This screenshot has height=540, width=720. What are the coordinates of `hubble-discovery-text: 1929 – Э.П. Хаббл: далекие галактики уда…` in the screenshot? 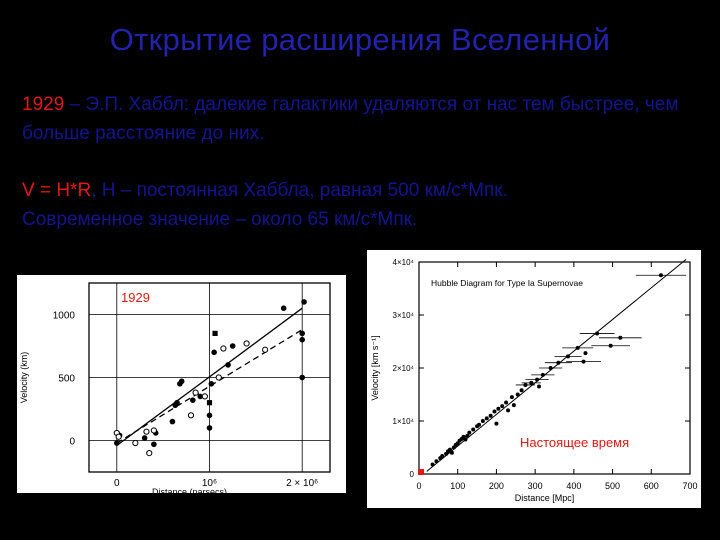 It's located at (367, 119).